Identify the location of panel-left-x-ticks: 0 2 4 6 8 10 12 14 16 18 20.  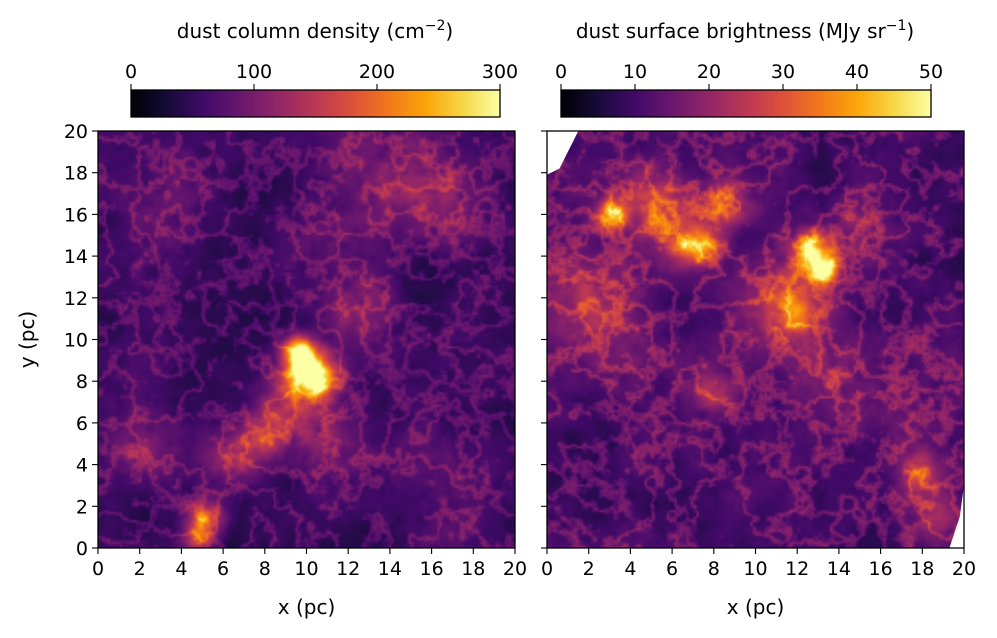
(309, 564).